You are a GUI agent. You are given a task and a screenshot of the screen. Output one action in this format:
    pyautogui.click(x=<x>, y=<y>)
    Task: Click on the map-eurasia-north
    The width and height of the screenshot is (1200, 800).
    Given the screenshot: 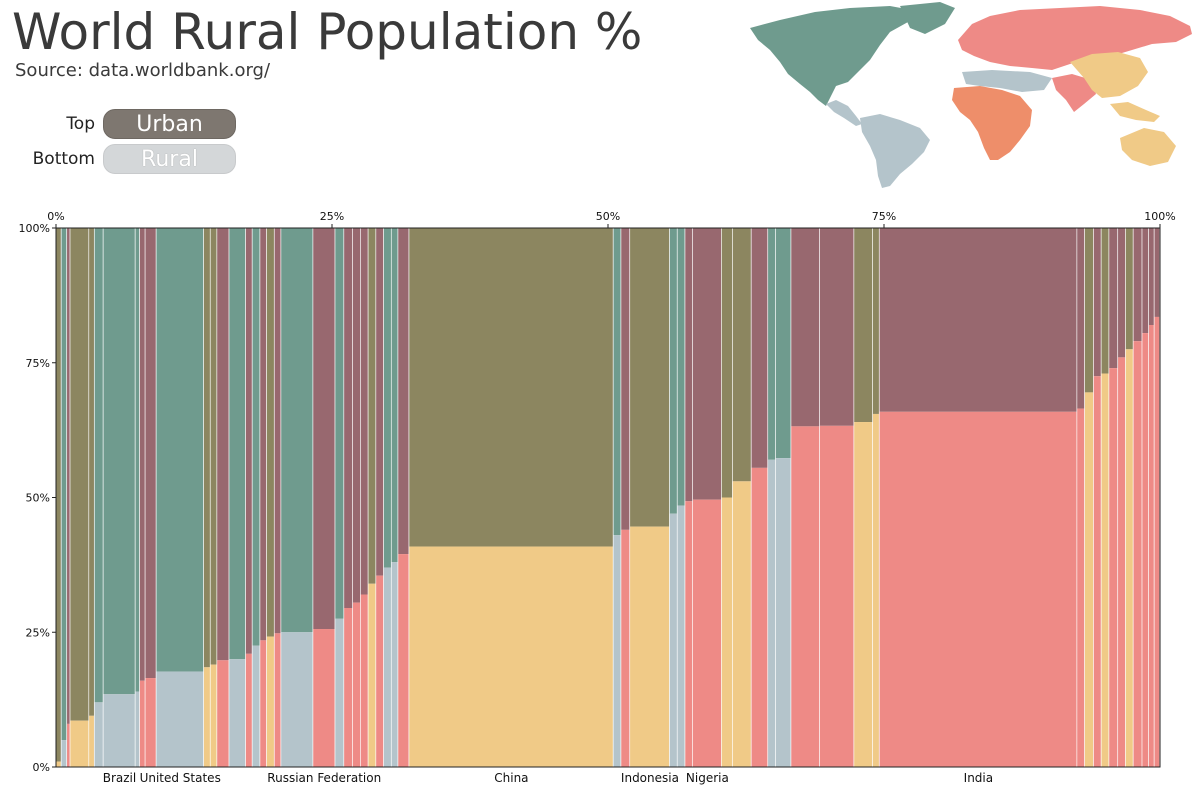 What is the action you would take?
    pyautogui.click(x=1075, y=38)
    